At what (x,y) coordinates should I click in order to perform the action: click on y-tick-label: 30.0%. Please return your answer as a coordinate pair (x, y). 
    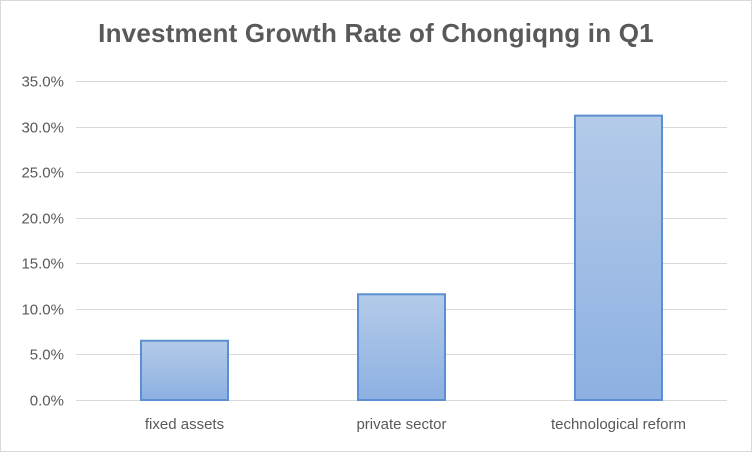
    Looking at the image, I should click on (42, 128).